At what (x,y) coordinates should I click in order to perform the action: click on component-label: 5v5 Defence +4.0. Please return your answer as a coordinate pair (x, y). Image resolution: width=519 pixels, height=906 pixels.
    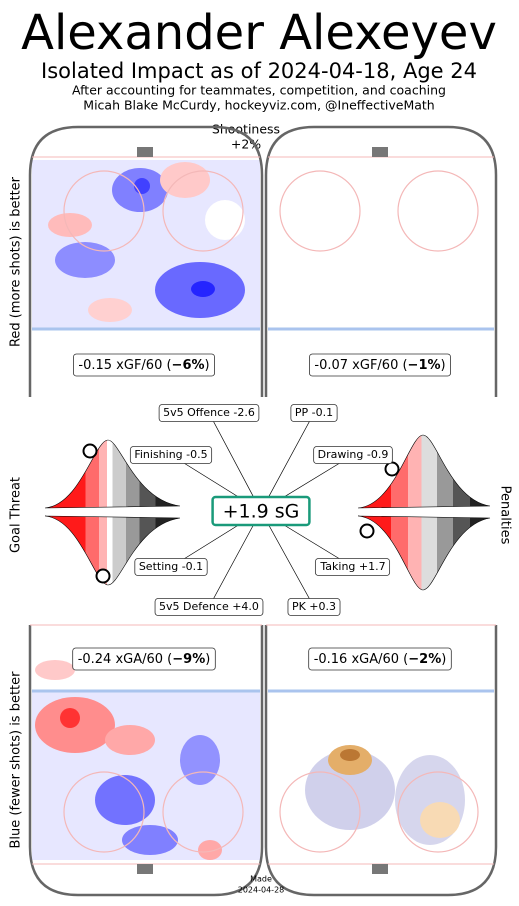
    Looking at the image, I should click on (209, 606).